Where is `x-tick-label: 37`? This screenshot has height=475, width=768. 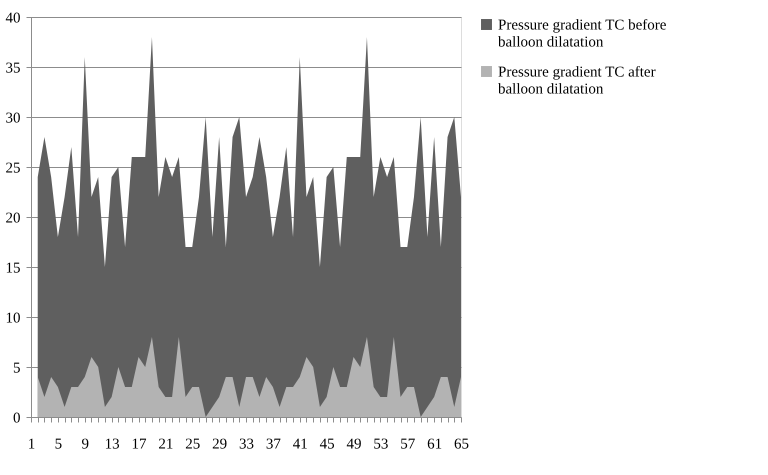
x-tick-label: 37 is located at coordinates (274, 444).